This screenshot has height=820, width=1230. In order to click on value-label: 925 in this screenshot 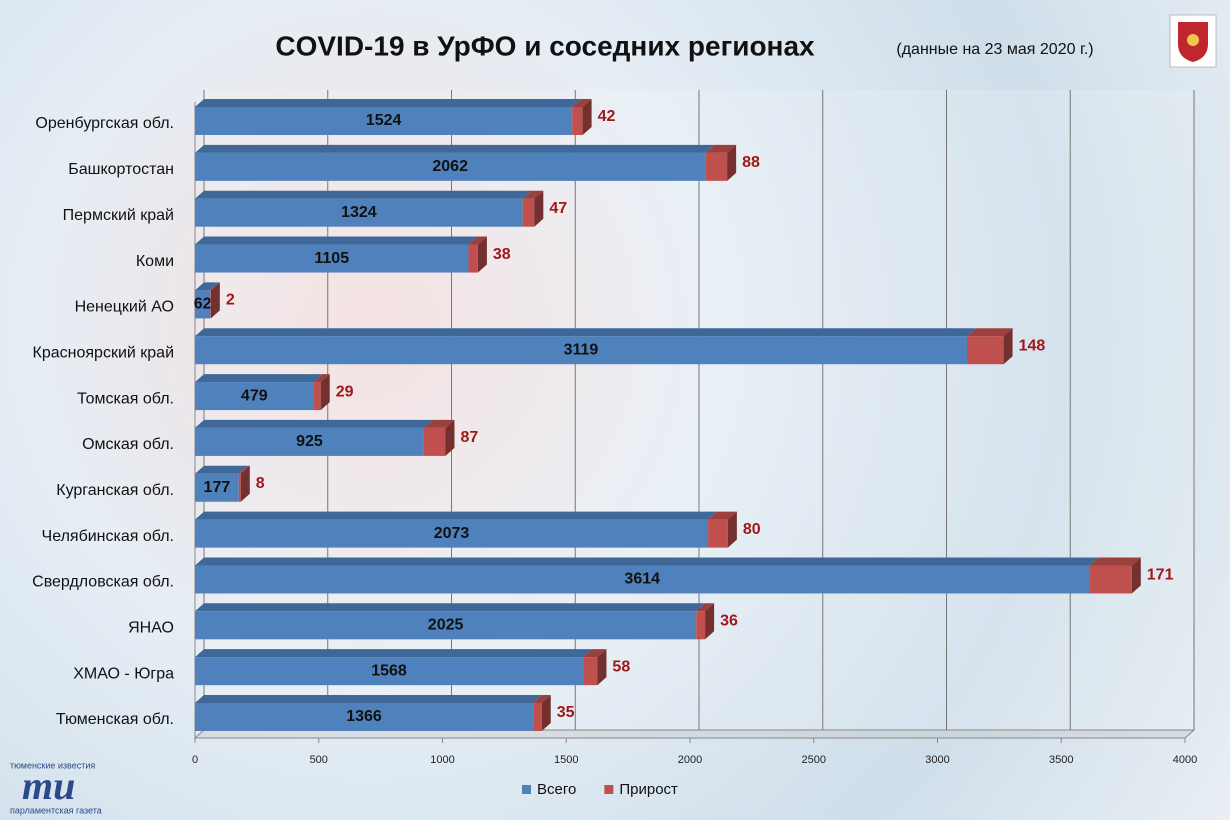, I will do `click(309, 441)`.